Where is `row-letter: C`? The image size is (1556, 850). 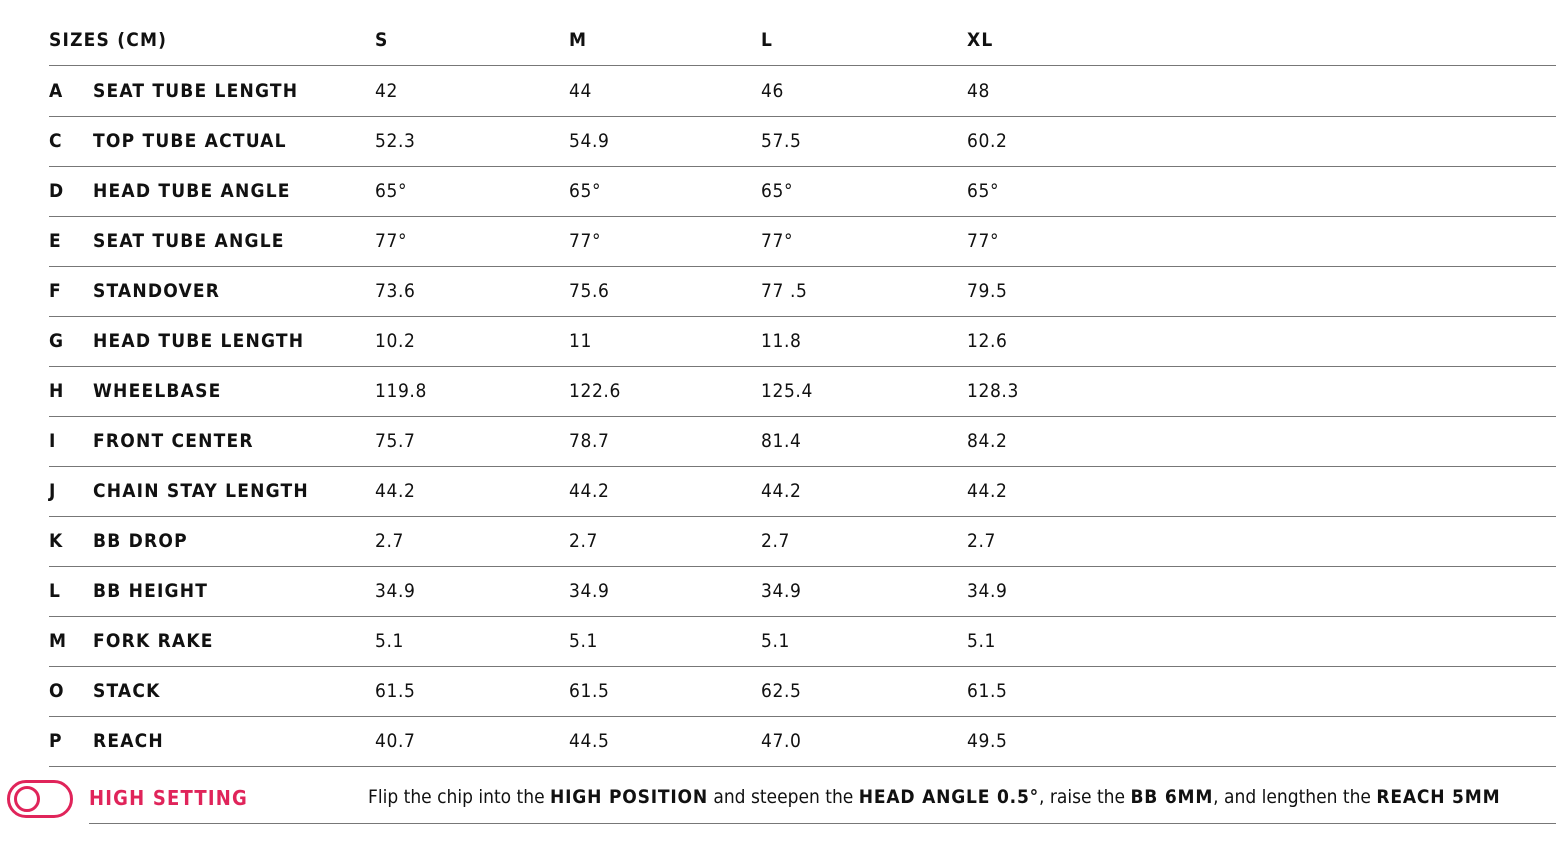
row-letter: C is located at coordinates (56, 141).